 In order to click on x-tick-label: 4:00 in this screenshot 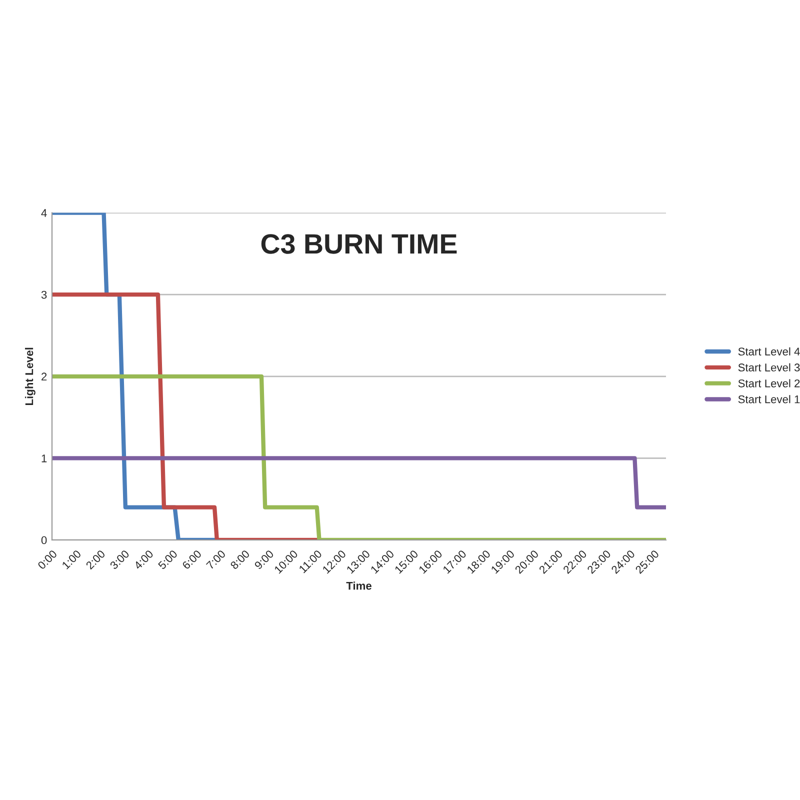, I will do `click(143, 560)`.